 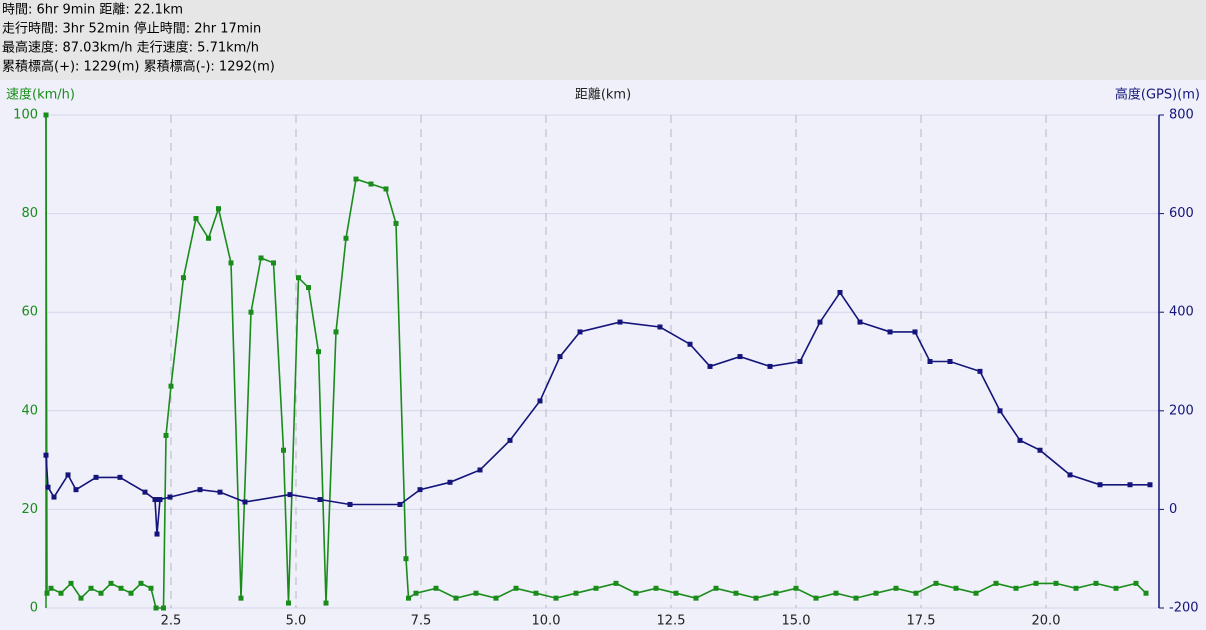 What do you see at coordinates (421, 621) in the screenshot?
I see `x-tick-label: 7.5` at bounding box center [421, 621].